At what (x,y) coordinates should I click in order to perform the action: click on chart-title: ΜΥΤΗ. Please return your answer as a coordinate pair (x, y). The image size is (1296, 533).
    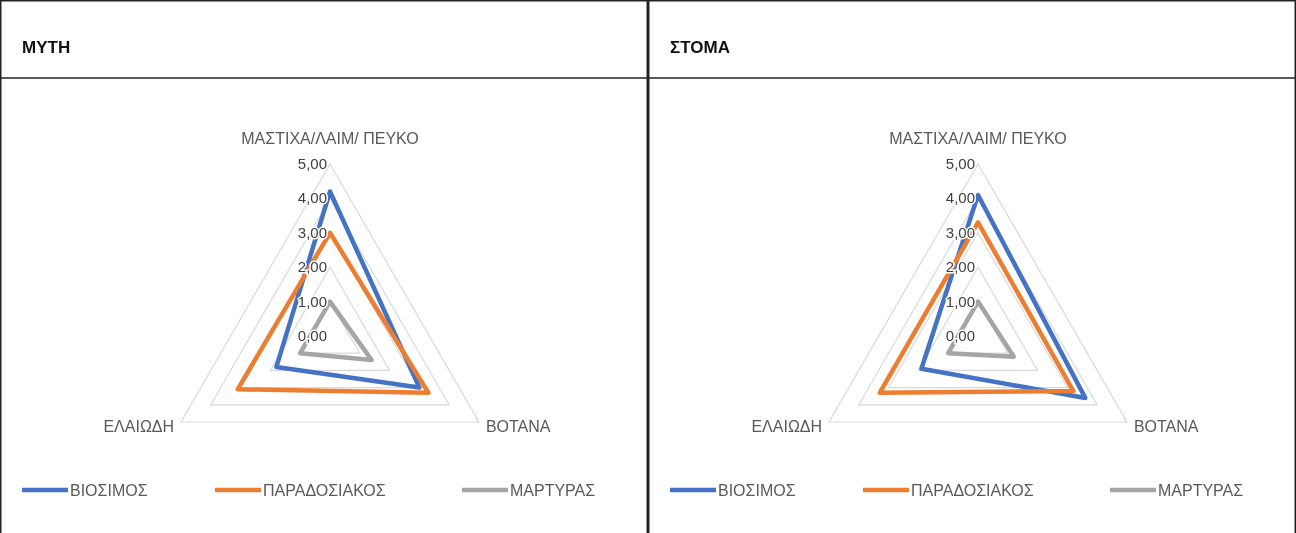
    Looking at the image, I should click on (46, 47).